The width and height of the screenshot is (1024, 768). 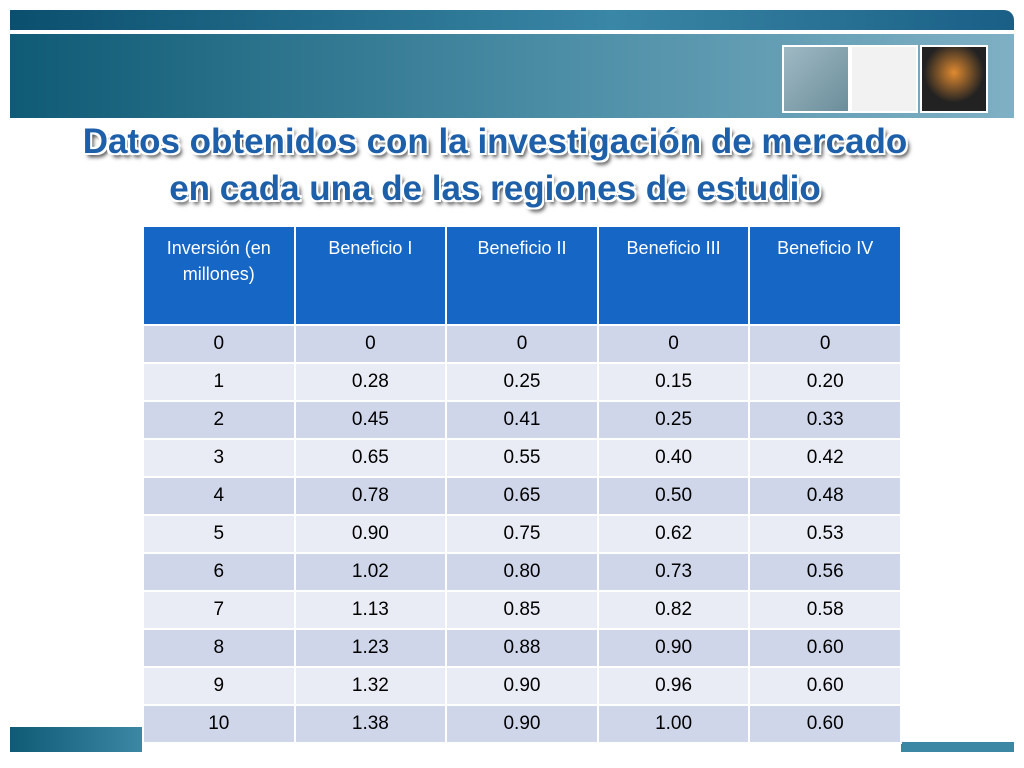 I want to click on table-cell: 0.85, so click(x=522, y=610).